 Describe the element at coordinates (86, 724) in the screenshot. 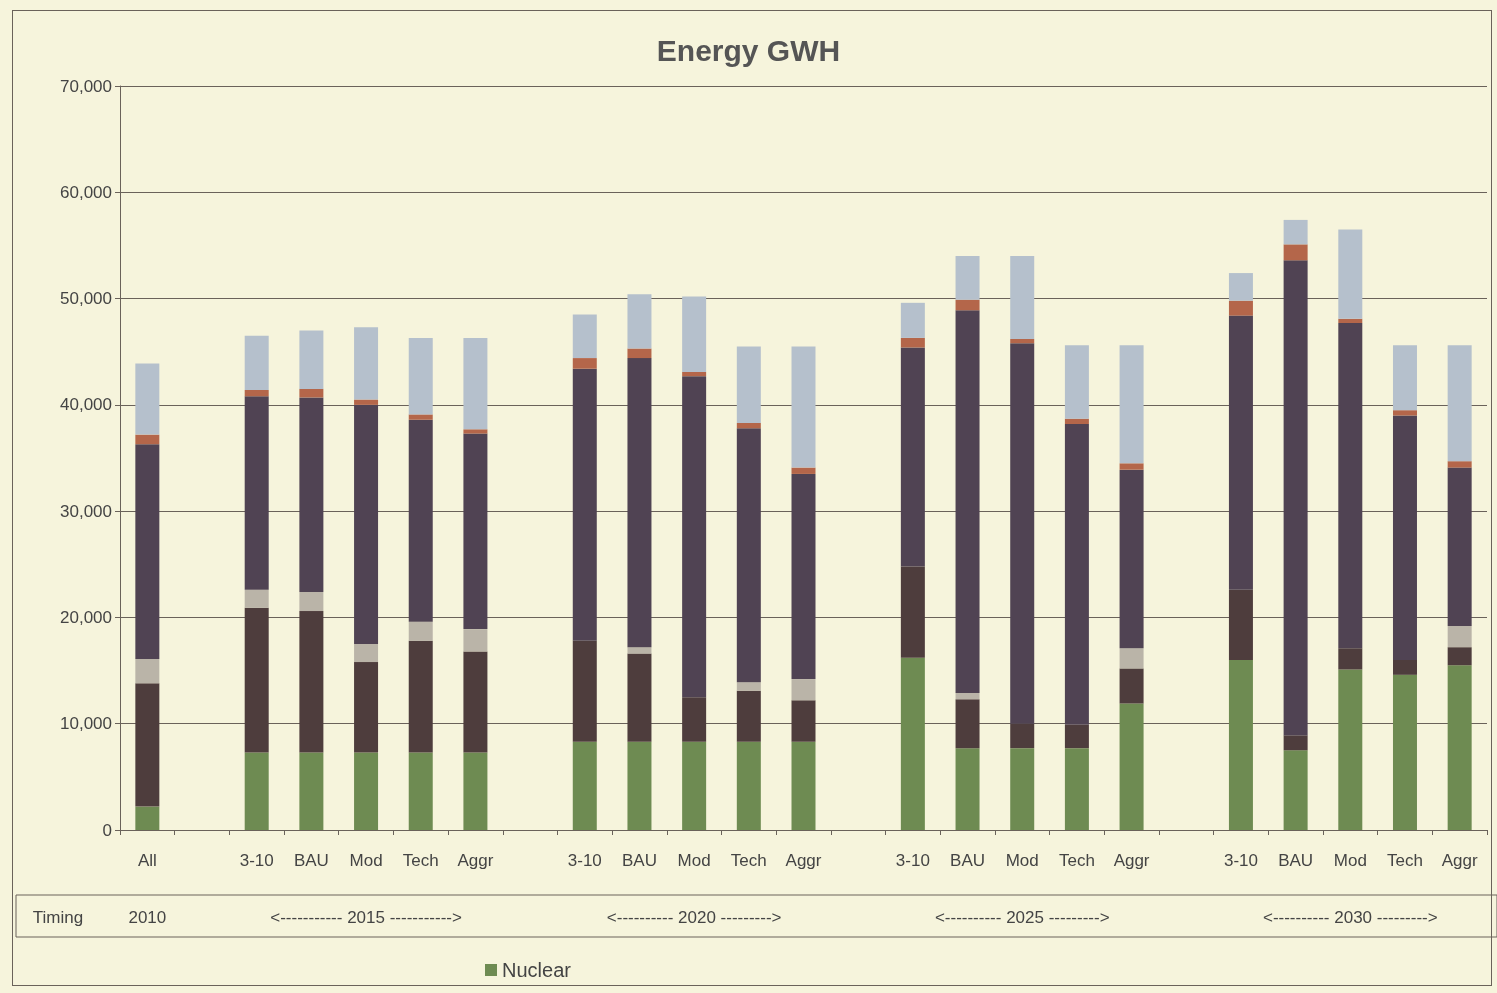

I see `y-tick-label: 10,000` at that location.